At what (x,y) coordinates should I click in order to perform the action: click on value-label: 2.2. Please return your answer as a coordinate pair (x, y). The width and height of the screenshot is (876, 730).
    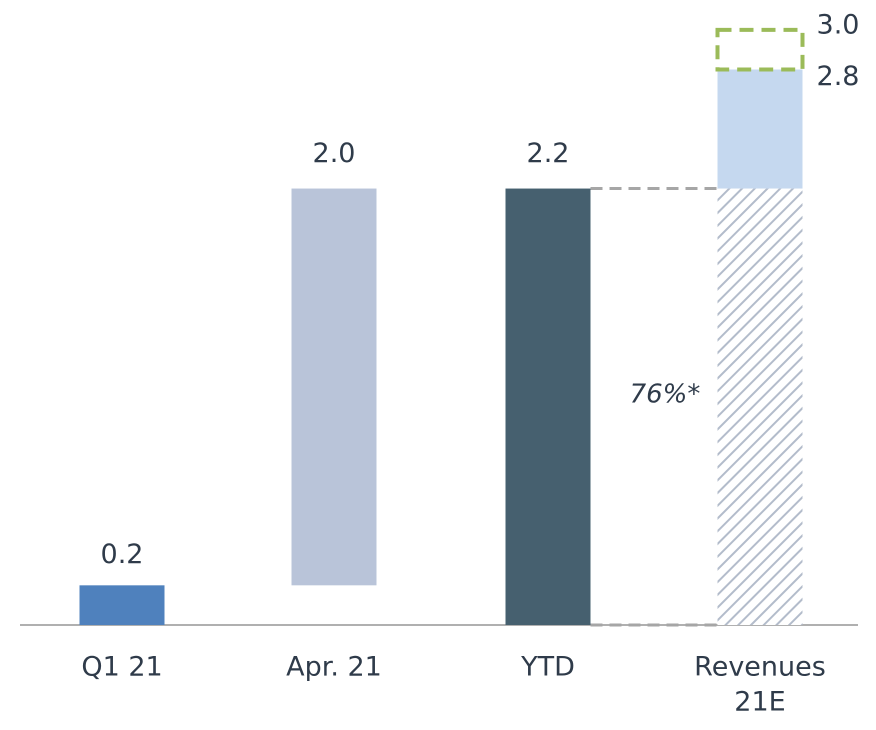
    Looking at the image, I should click on (548, 153).